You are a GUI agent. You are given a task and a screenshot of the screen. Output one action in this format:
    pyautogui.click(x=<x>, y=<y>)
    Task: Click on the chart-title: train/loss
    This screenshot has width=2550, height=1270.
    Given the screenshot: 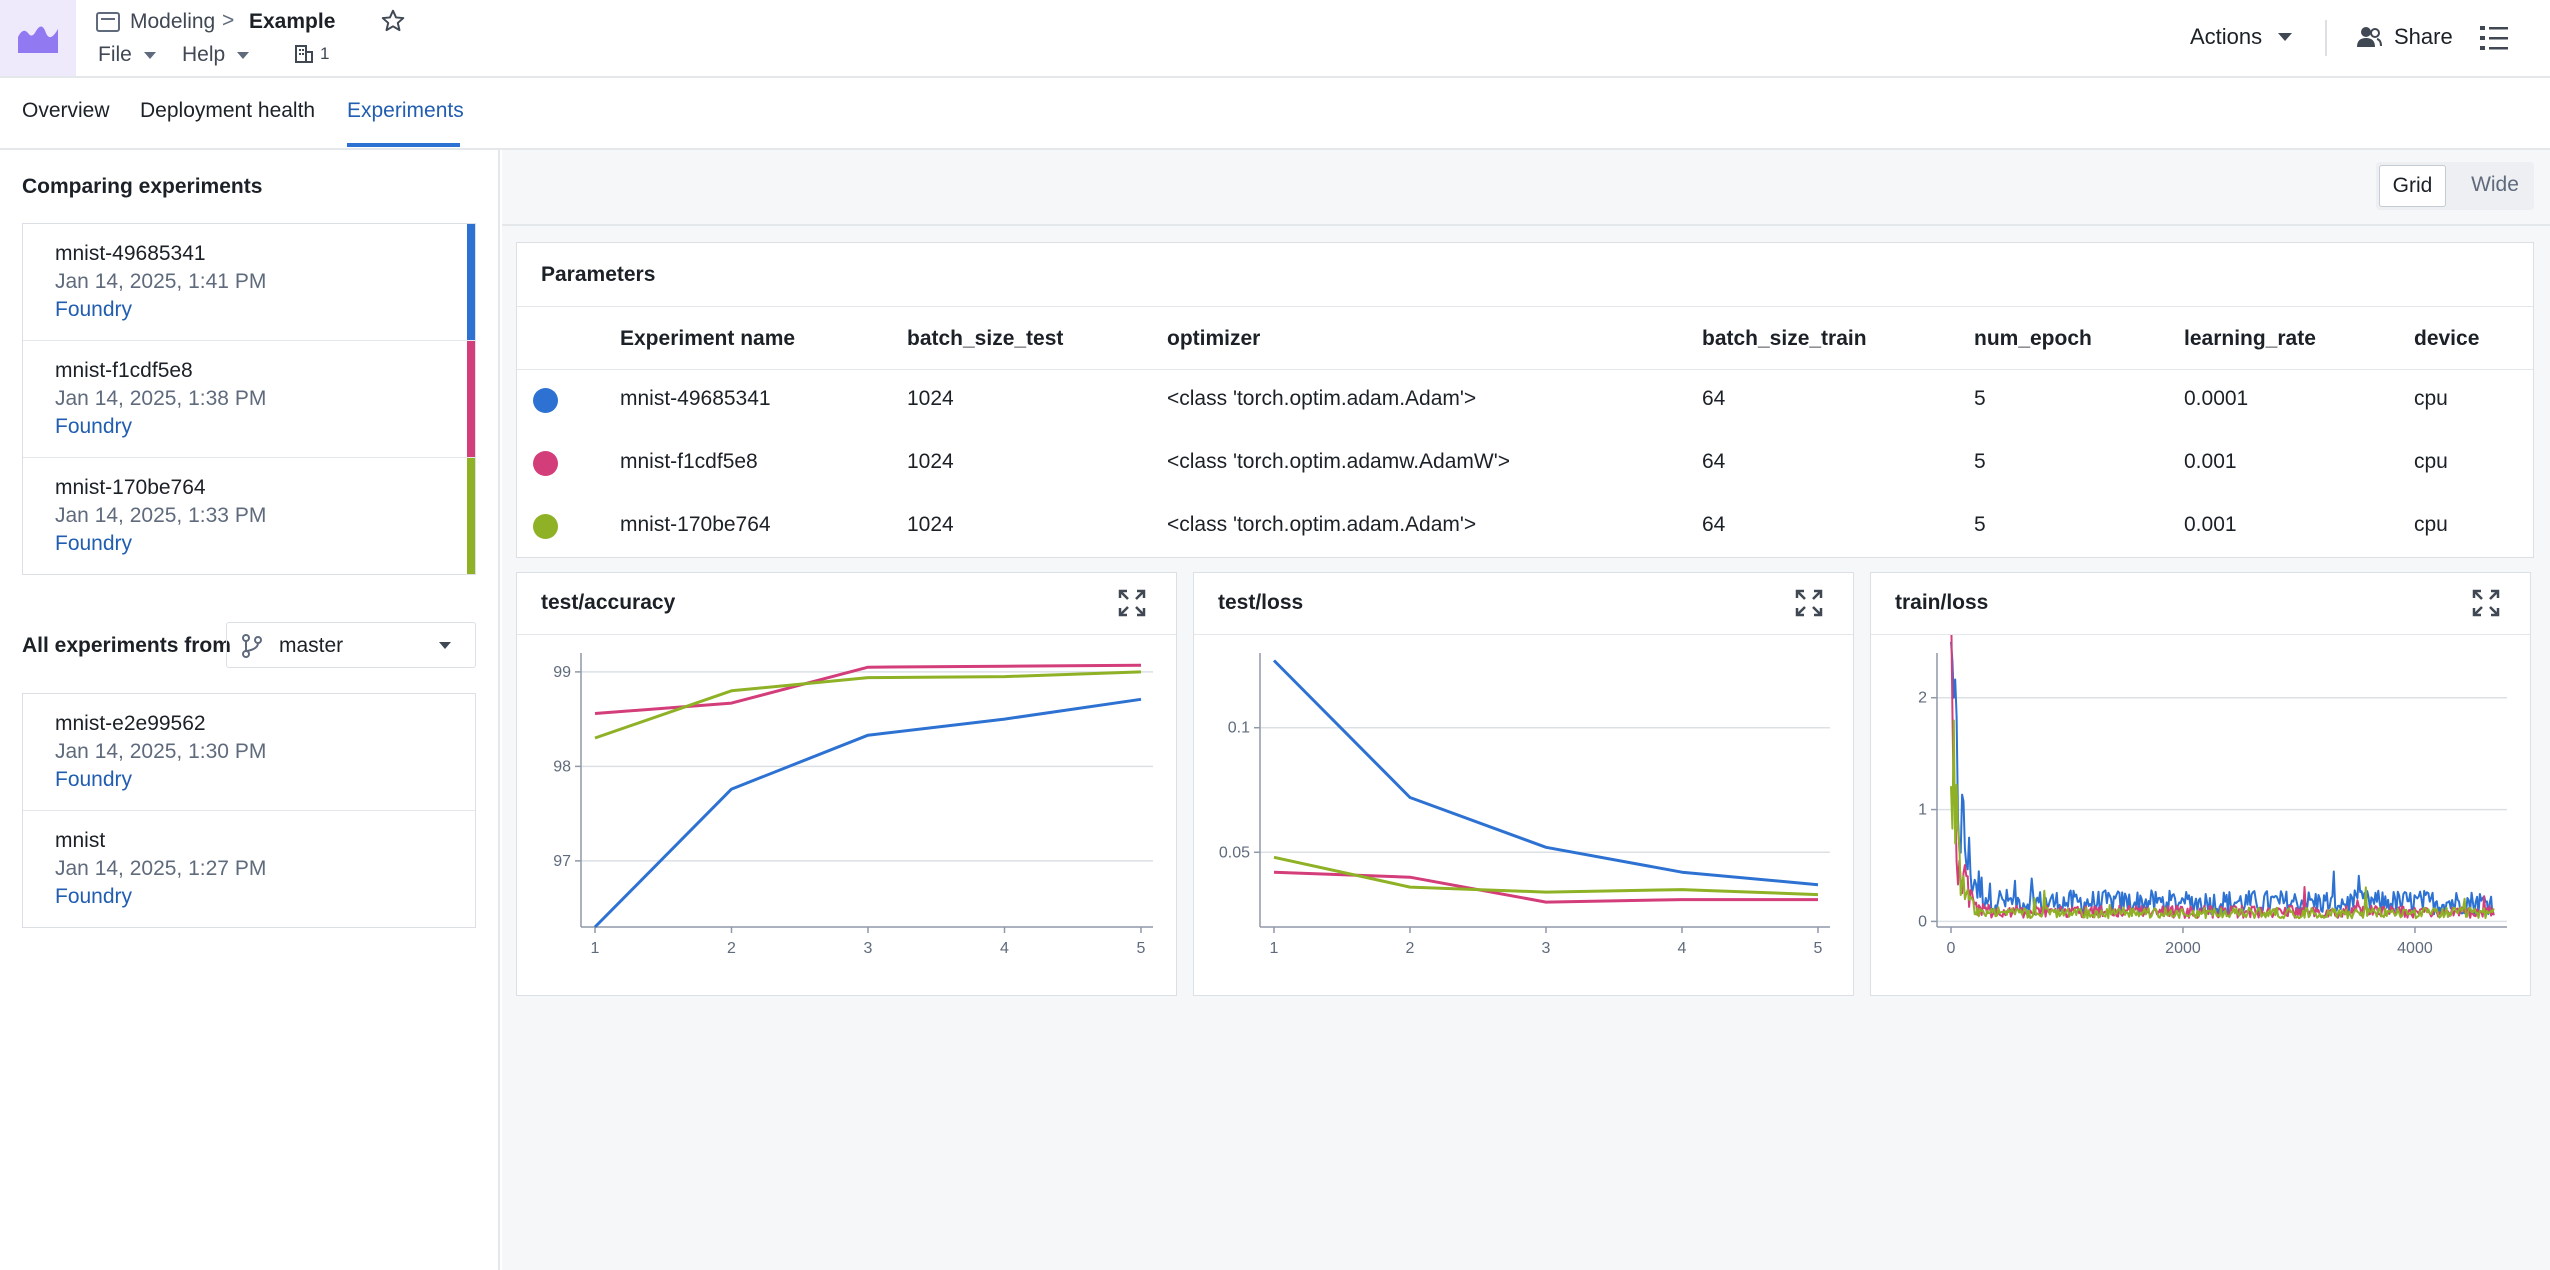 What is the action you would take?
    pyautogui.click(x=1942, y=602)
    